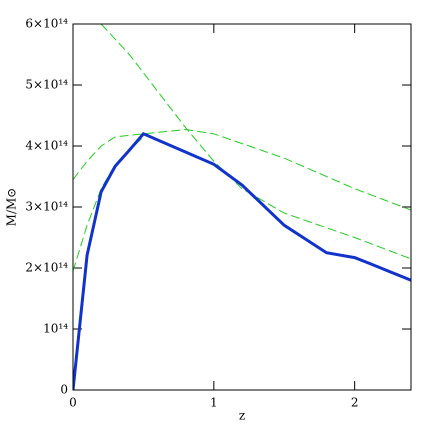 The width and height of the screenshot is (436, 436). What do you see at coordinates (55, 329) in the screenshot?
I see `y-tick-label: 10¹⁴` at bounding box center [55, 329].